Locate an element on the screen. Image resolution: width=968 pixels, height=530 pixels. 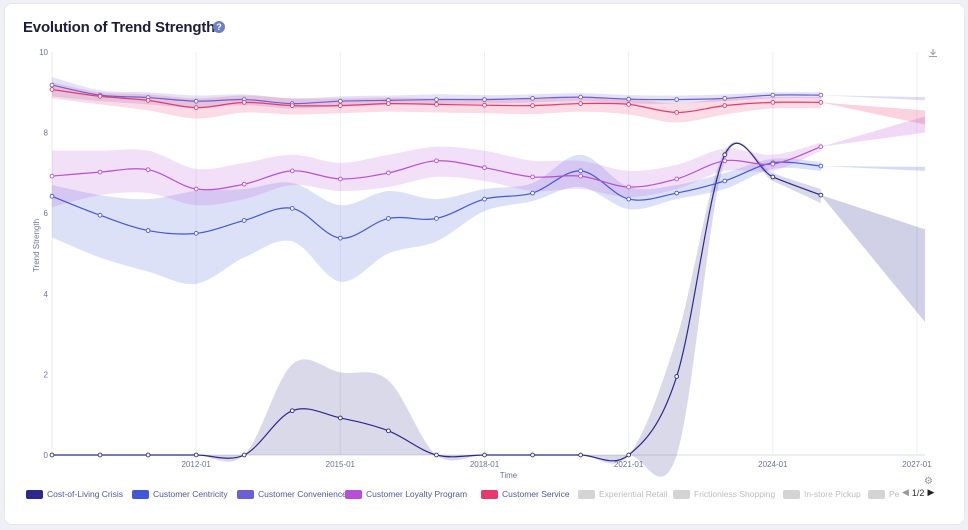
x-tick-label: 2027-01 is located at coordinates (917, 464).